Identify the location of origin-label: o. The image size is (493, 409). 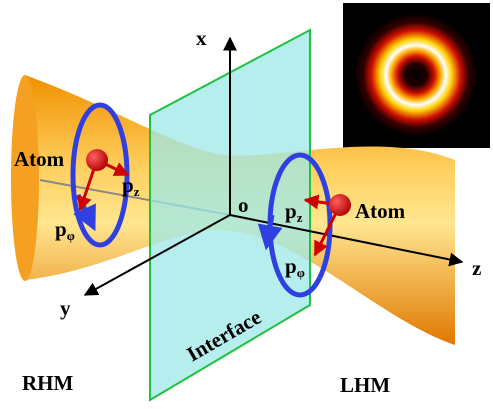
(243, 205).